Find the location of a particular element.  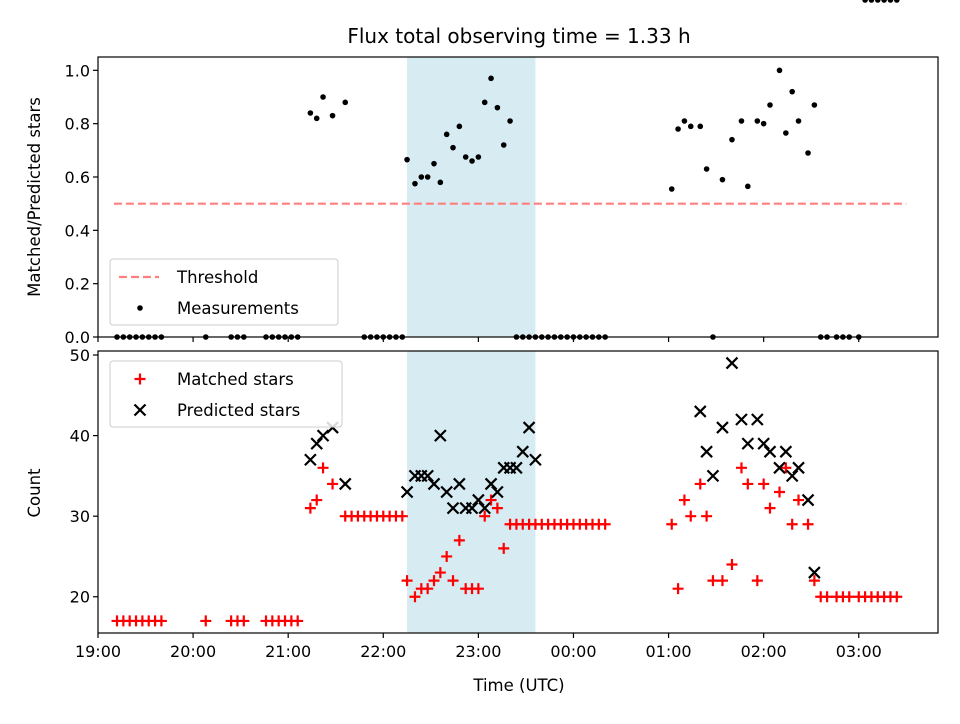

bottom-legend-box is located at coordinates (226, 394).